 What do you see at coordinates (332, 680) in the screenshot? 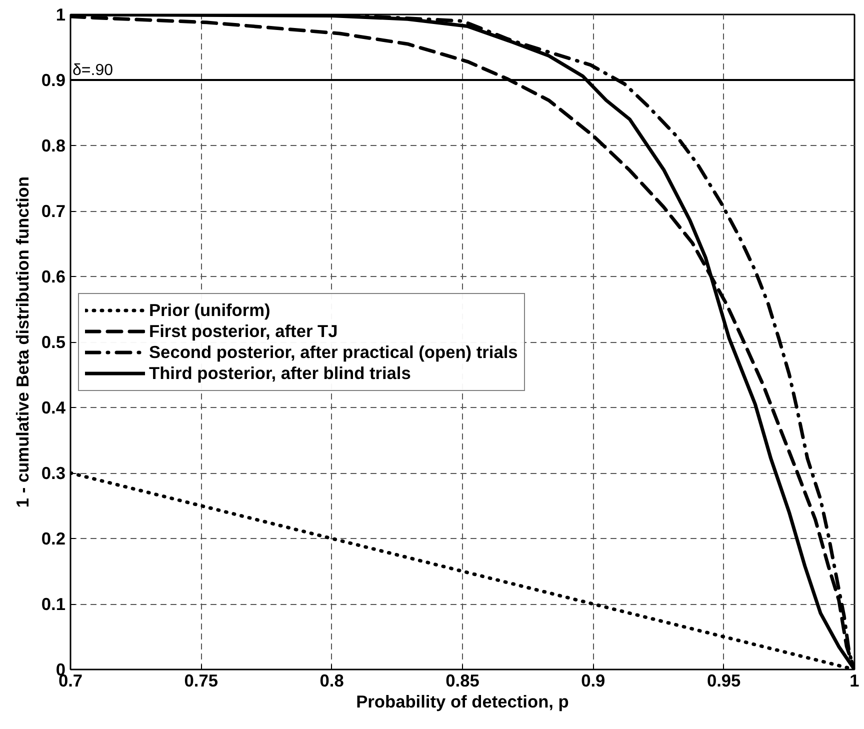
I see `x-tick-label: 0.8` at bounding box center [332, 680].